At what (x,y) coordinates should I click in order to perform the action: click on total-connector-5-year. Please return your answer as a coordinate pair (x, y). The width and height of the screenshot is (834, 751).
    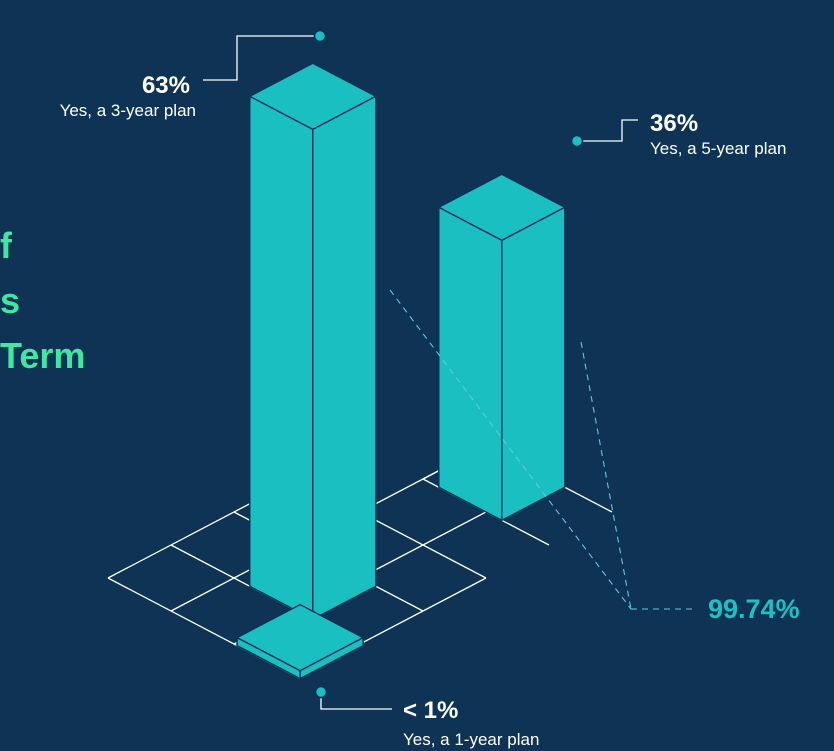
    Looking at the image, I should click on (606, 475).